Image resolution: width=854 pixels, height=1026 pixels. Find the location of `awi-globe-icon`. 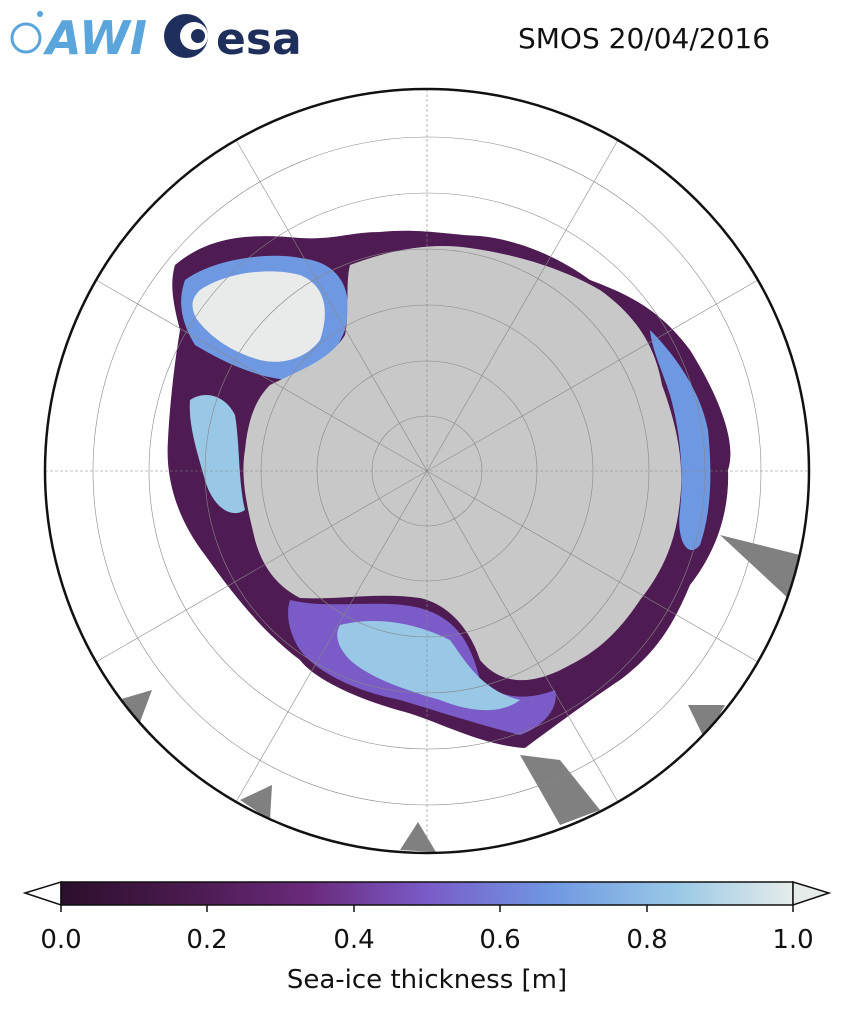

awi-globe-icon is located at coordinates (26, 38).